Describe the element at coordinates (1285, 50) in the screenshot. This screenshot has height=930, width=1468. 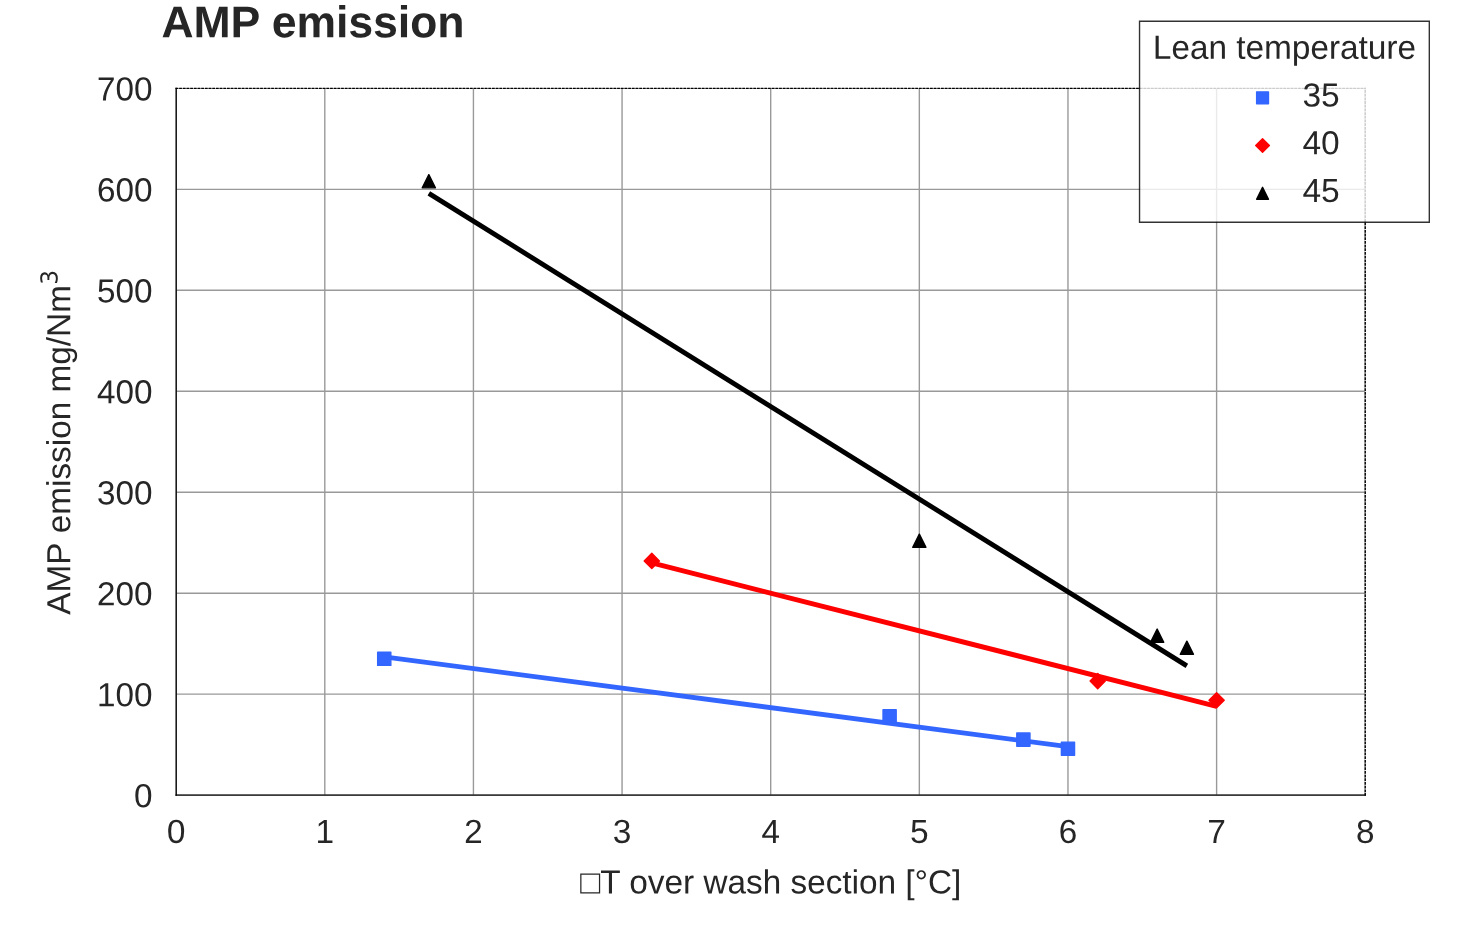
I see `legend-title: Lean temperature` at that location.